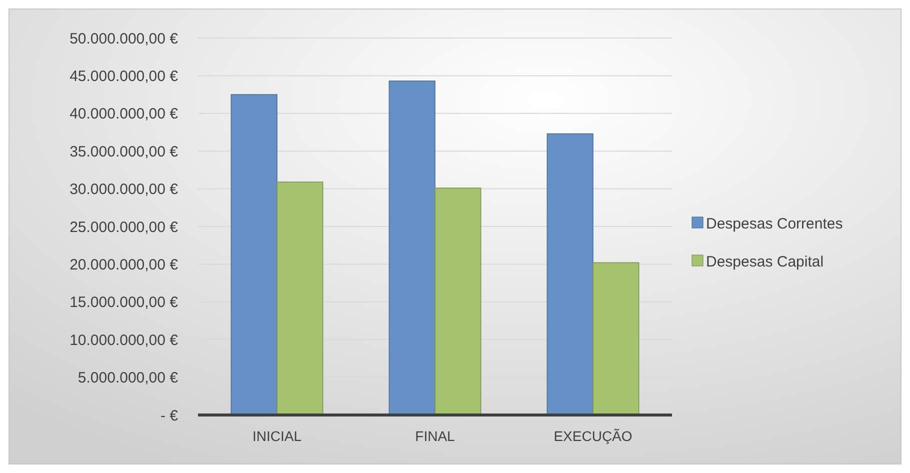  What do you see at coordinates (169, 415) in the screenshot?
I see `y-tick-label: - €` at bounding box center [169, 415].